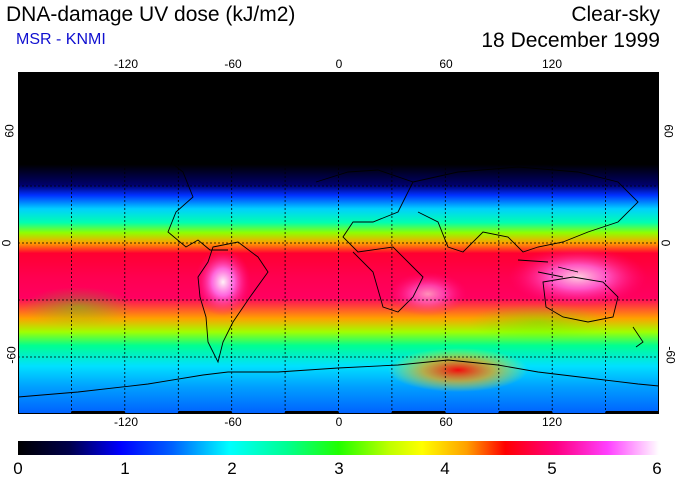  What do you see at coordinates (665, 243) in the screenshot?
I see `lat-tick-right: 0` at bounding box center [665, 243].